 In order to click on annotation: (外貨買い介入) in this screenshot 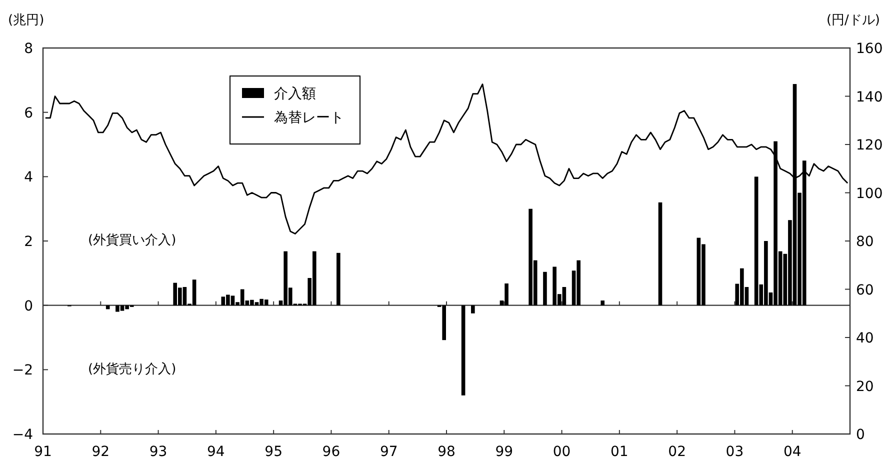, I will do `click(132, 240)`.